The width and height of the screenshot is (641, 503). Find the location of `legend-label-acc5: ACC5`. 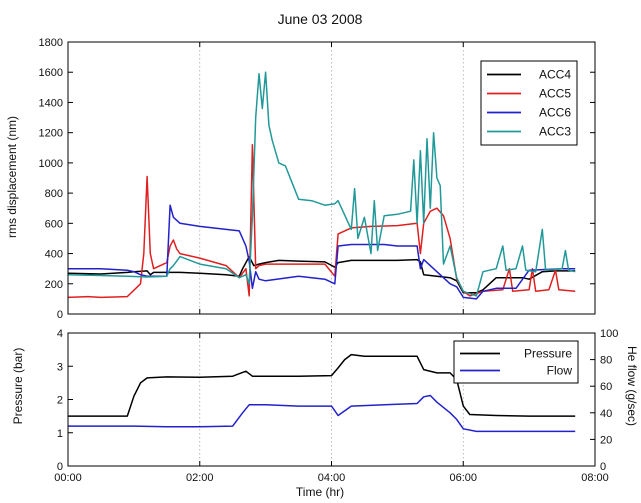

legend-label-acc5: ACC5 is located at coordinates (555, 94).